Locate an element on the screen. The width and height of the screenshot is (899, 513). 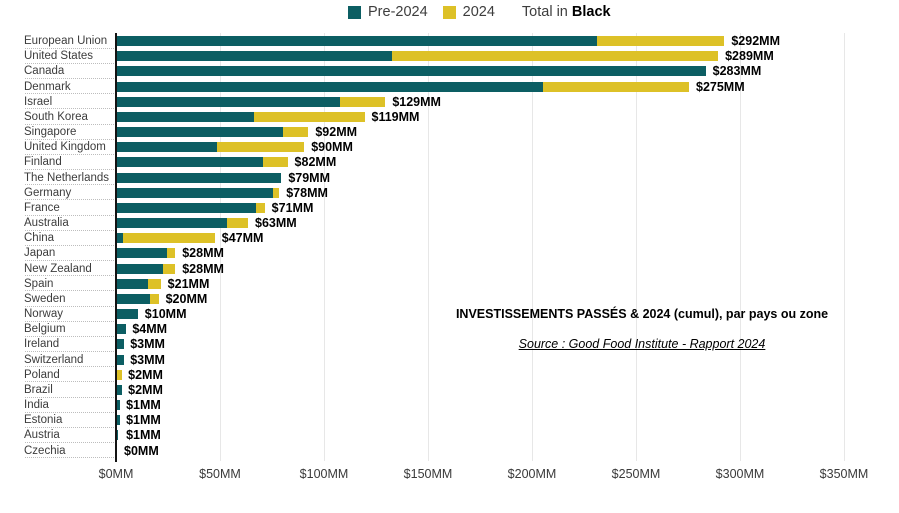
category-label-ireland: Ireland is located at coordinates (42, 344).